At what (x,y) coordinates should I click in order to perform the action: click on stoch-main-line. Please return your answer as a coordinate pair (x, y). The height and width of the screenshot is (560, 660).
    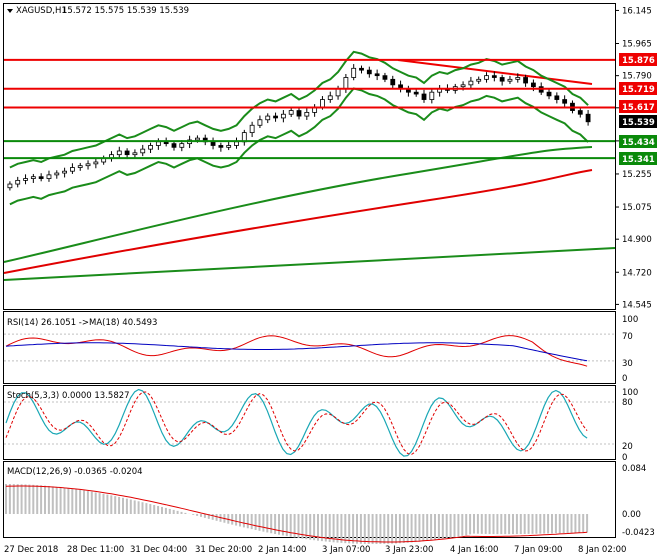
    Looking at the image, I should click on (296, 422).